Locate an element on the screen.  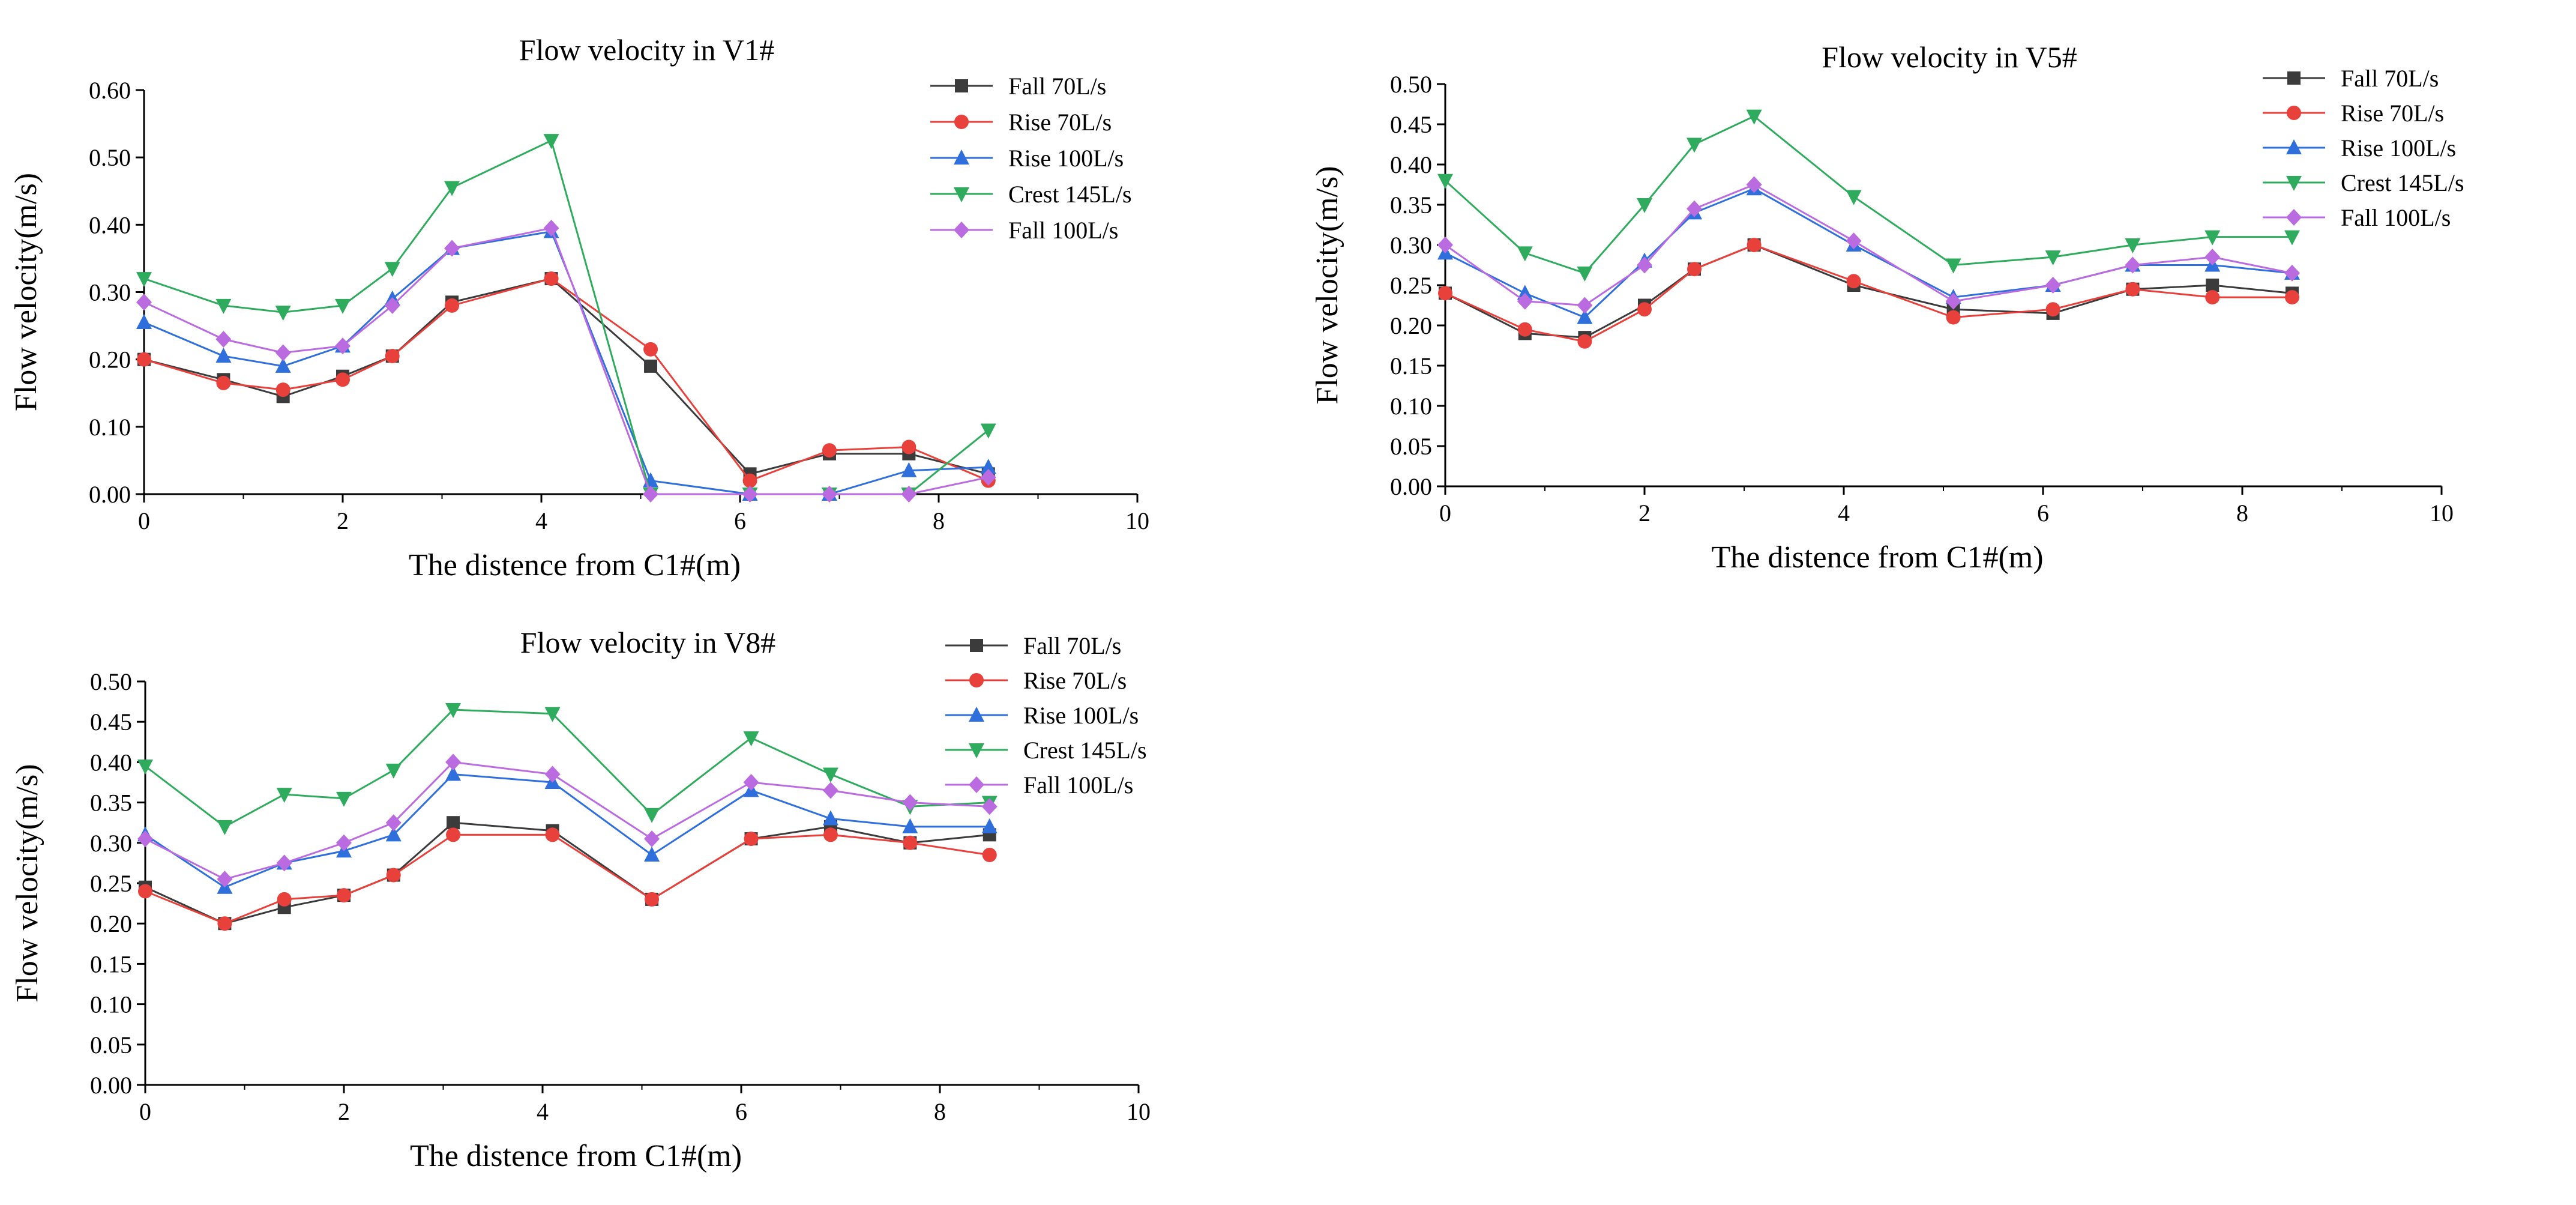
y-tick-label: 0.30 is located at coordinates (110, 292).